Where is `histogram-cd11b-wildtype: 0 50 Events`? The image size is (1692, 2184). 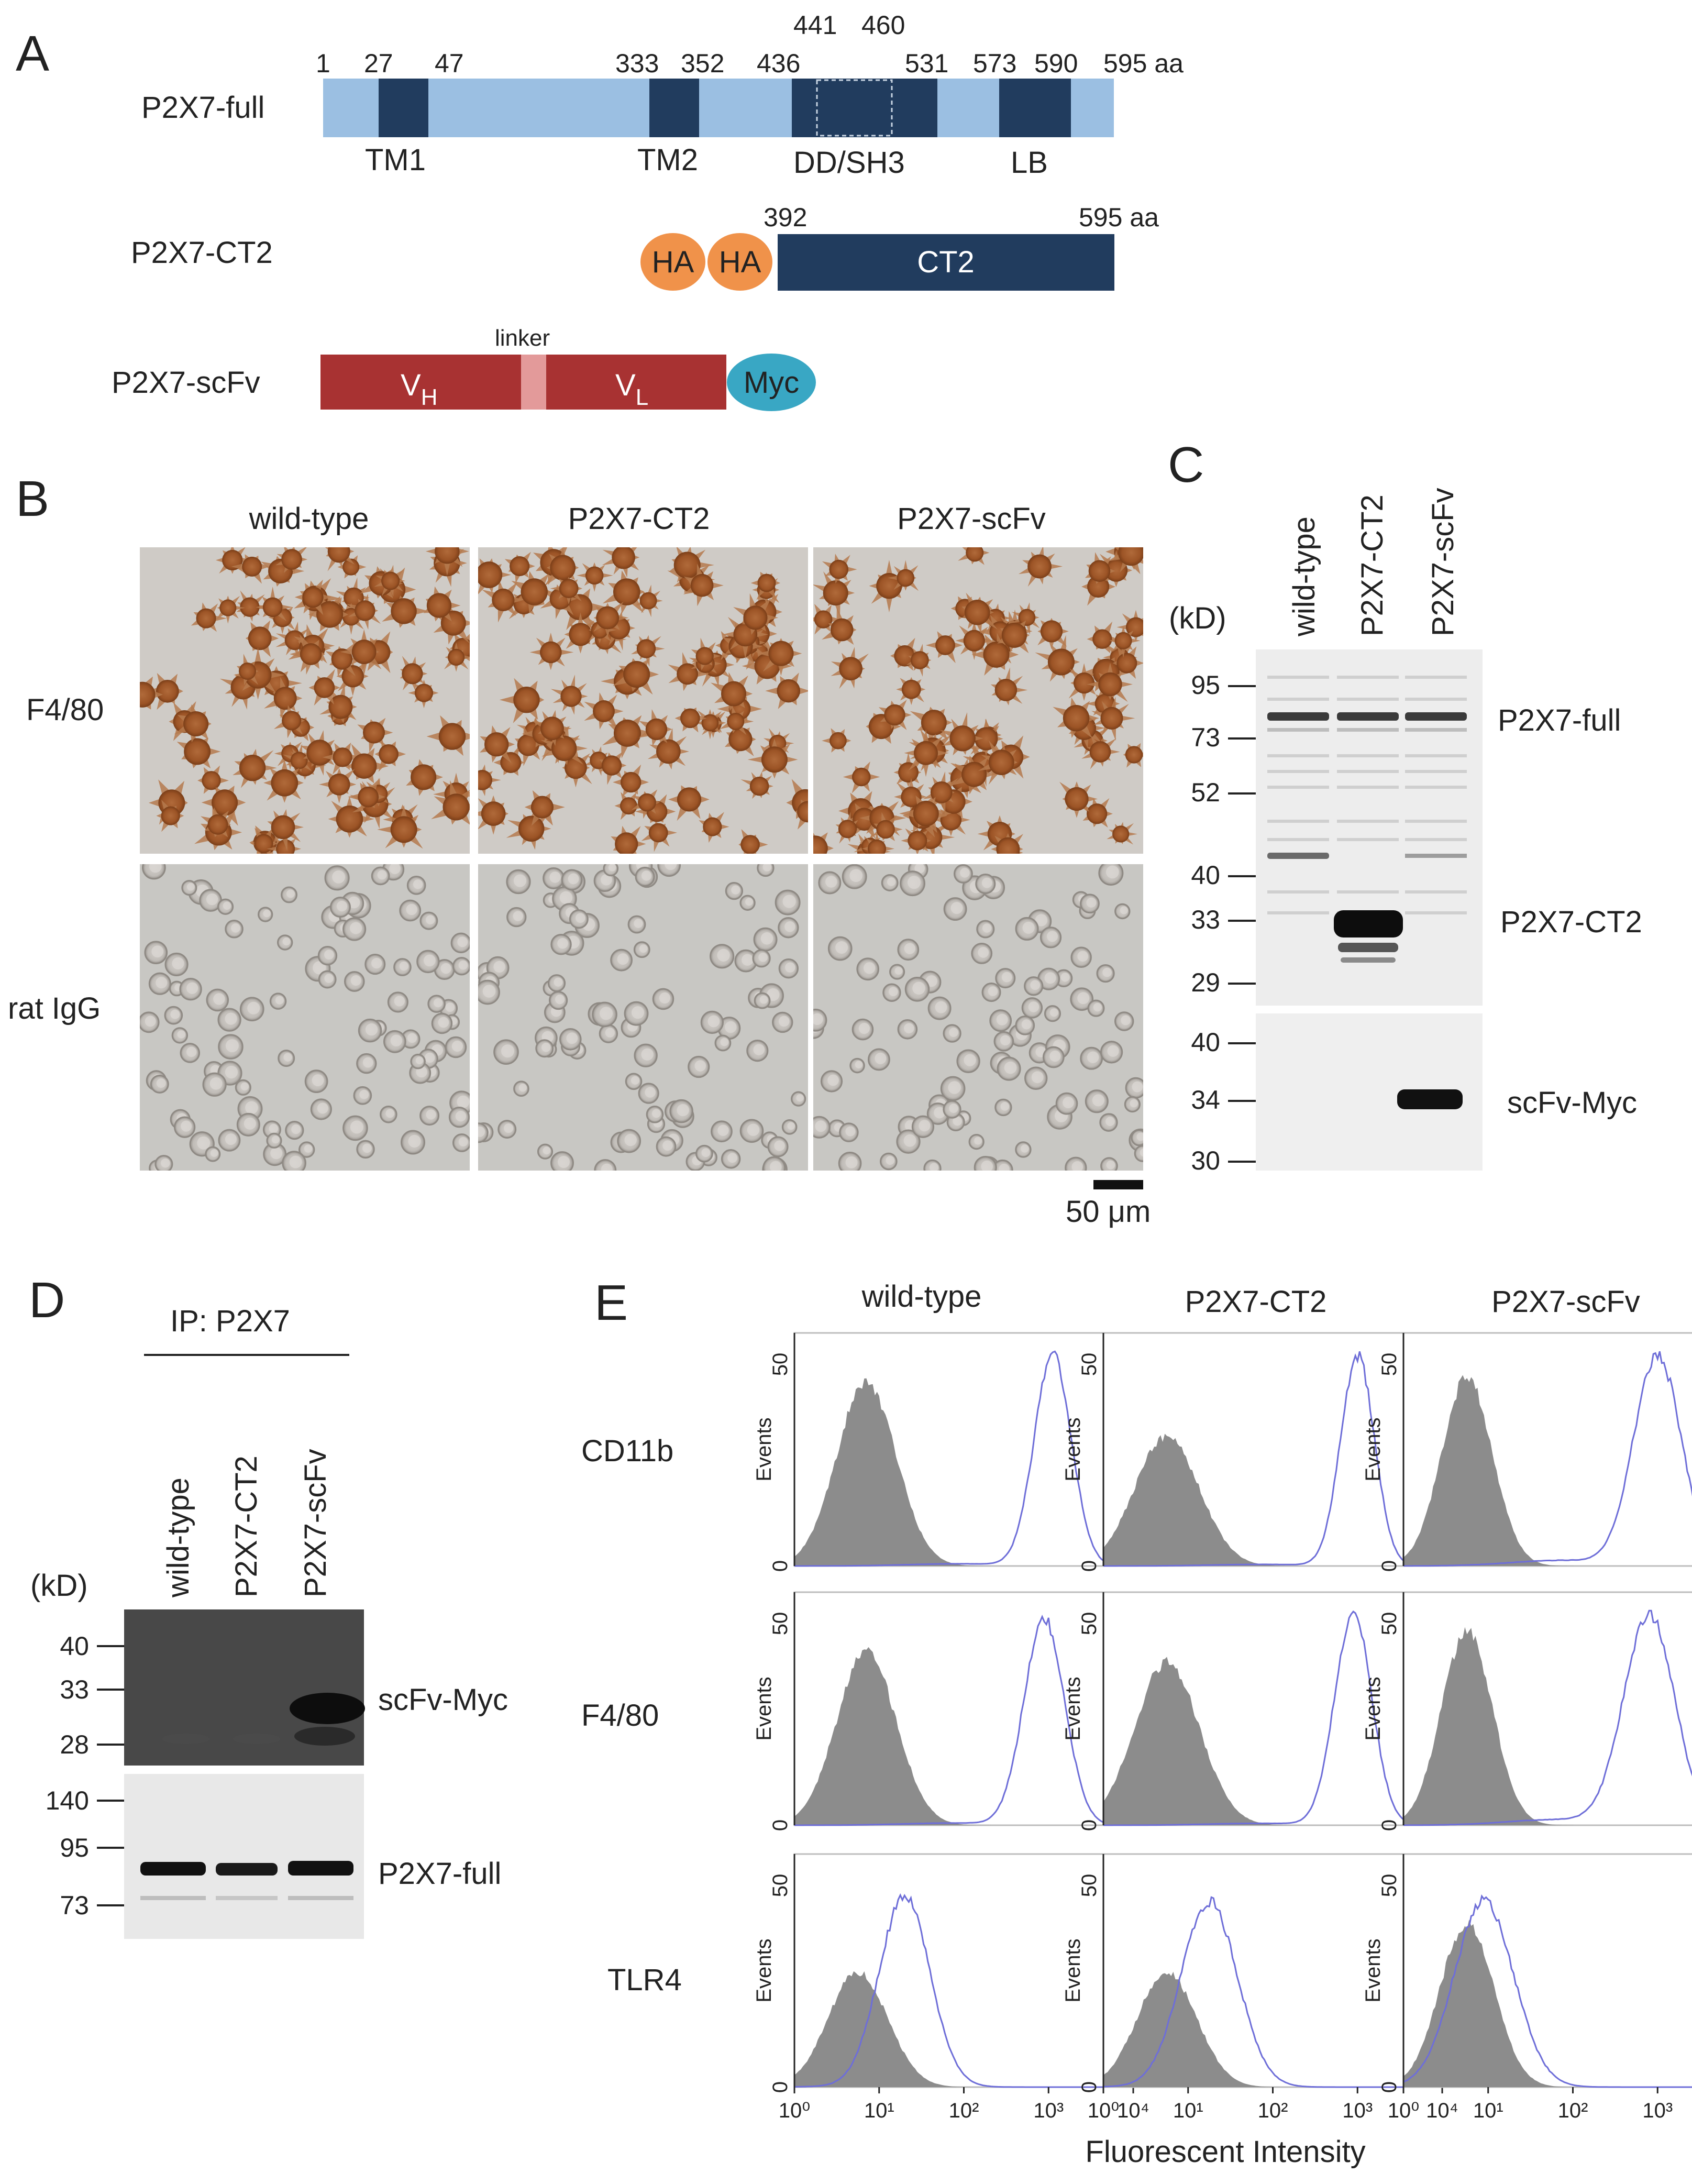 histogram-cd11b-wildtype: 0 50 Events is located at coordinates (943, 1452).